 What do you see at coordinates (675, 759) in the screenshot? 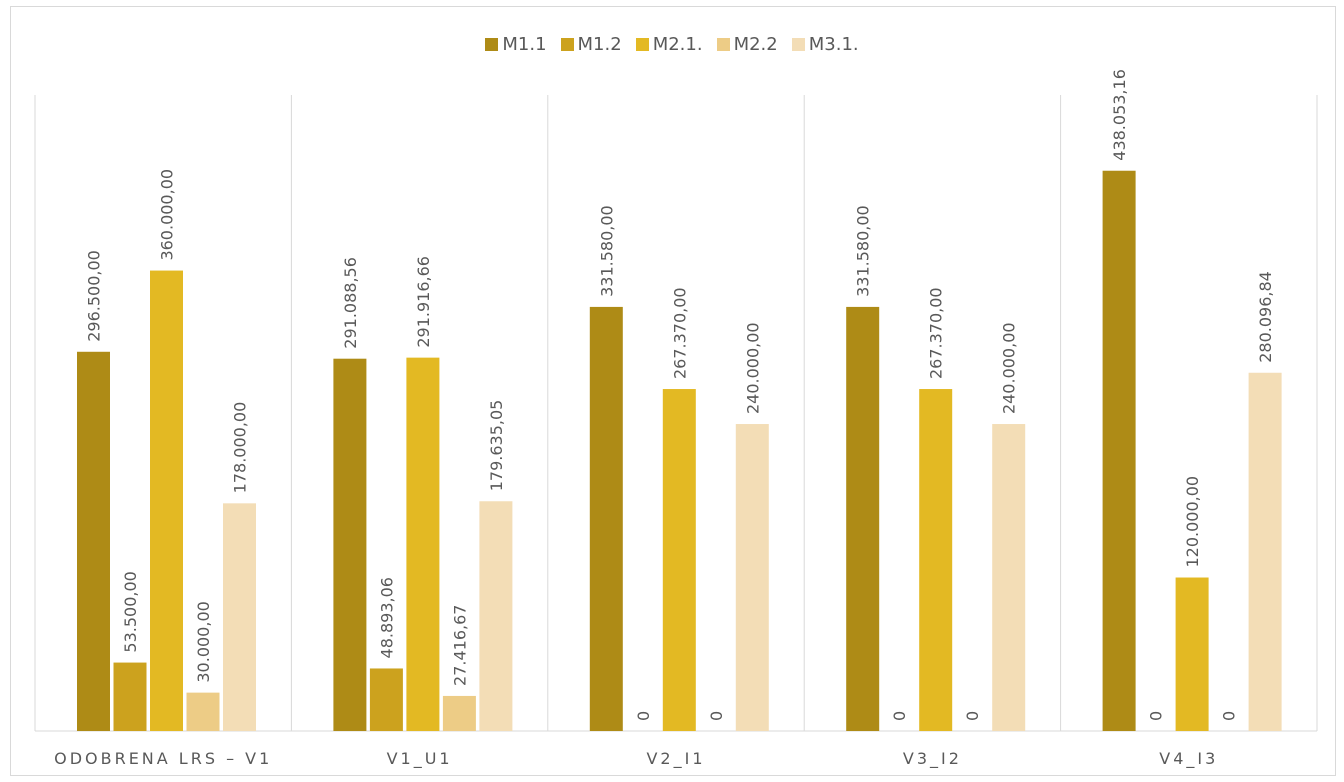
I see `x-tick-label: V2_I1` at bounding box center [675, 759].